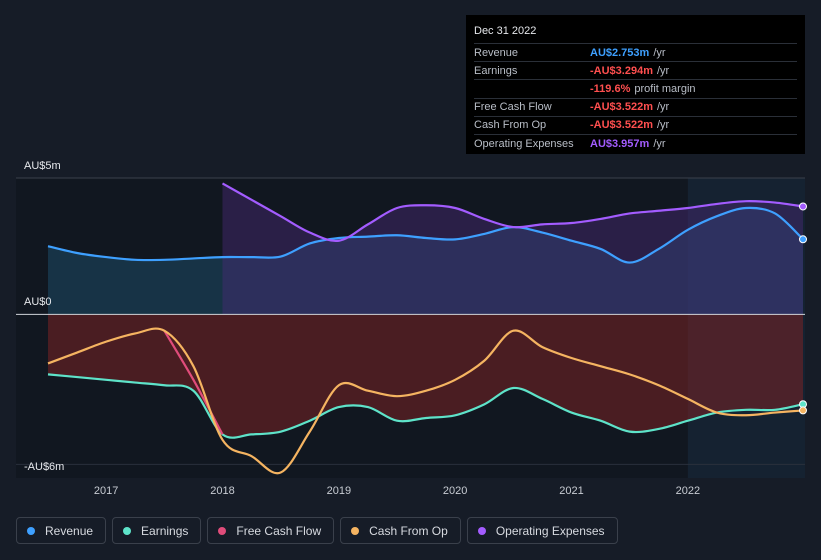  What do you see at coordinates (69, 530) in the screenshot?
I see `legend-label: Revenue` at bounding box center [69, 530].